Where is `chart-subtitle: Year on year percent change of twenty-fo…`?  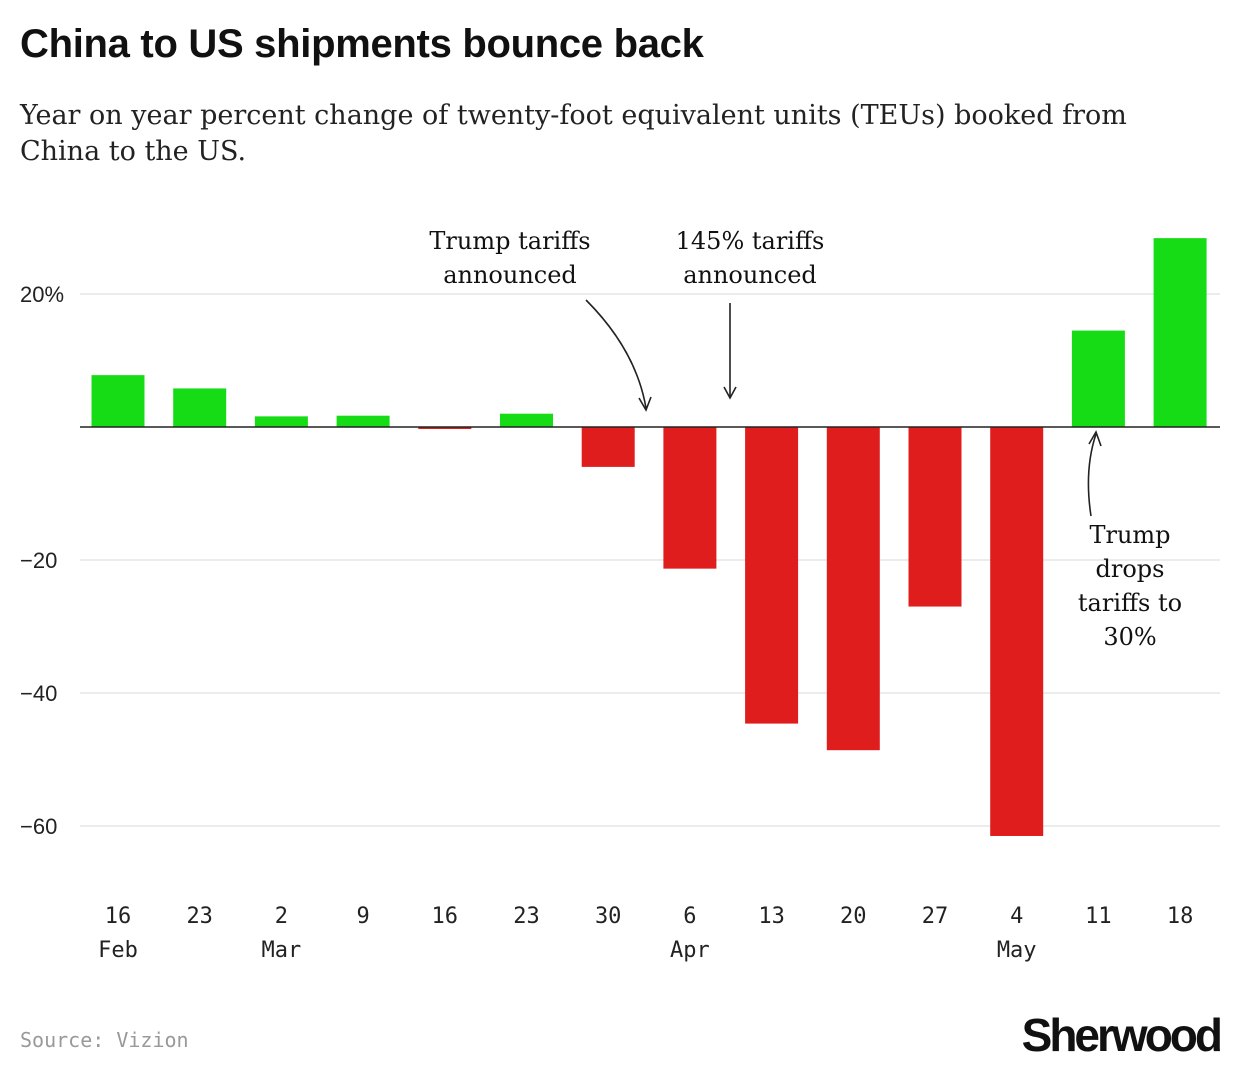
chart-subtitle: Year on year percent change of twenty-fo… is located at coordinates (573, 133).